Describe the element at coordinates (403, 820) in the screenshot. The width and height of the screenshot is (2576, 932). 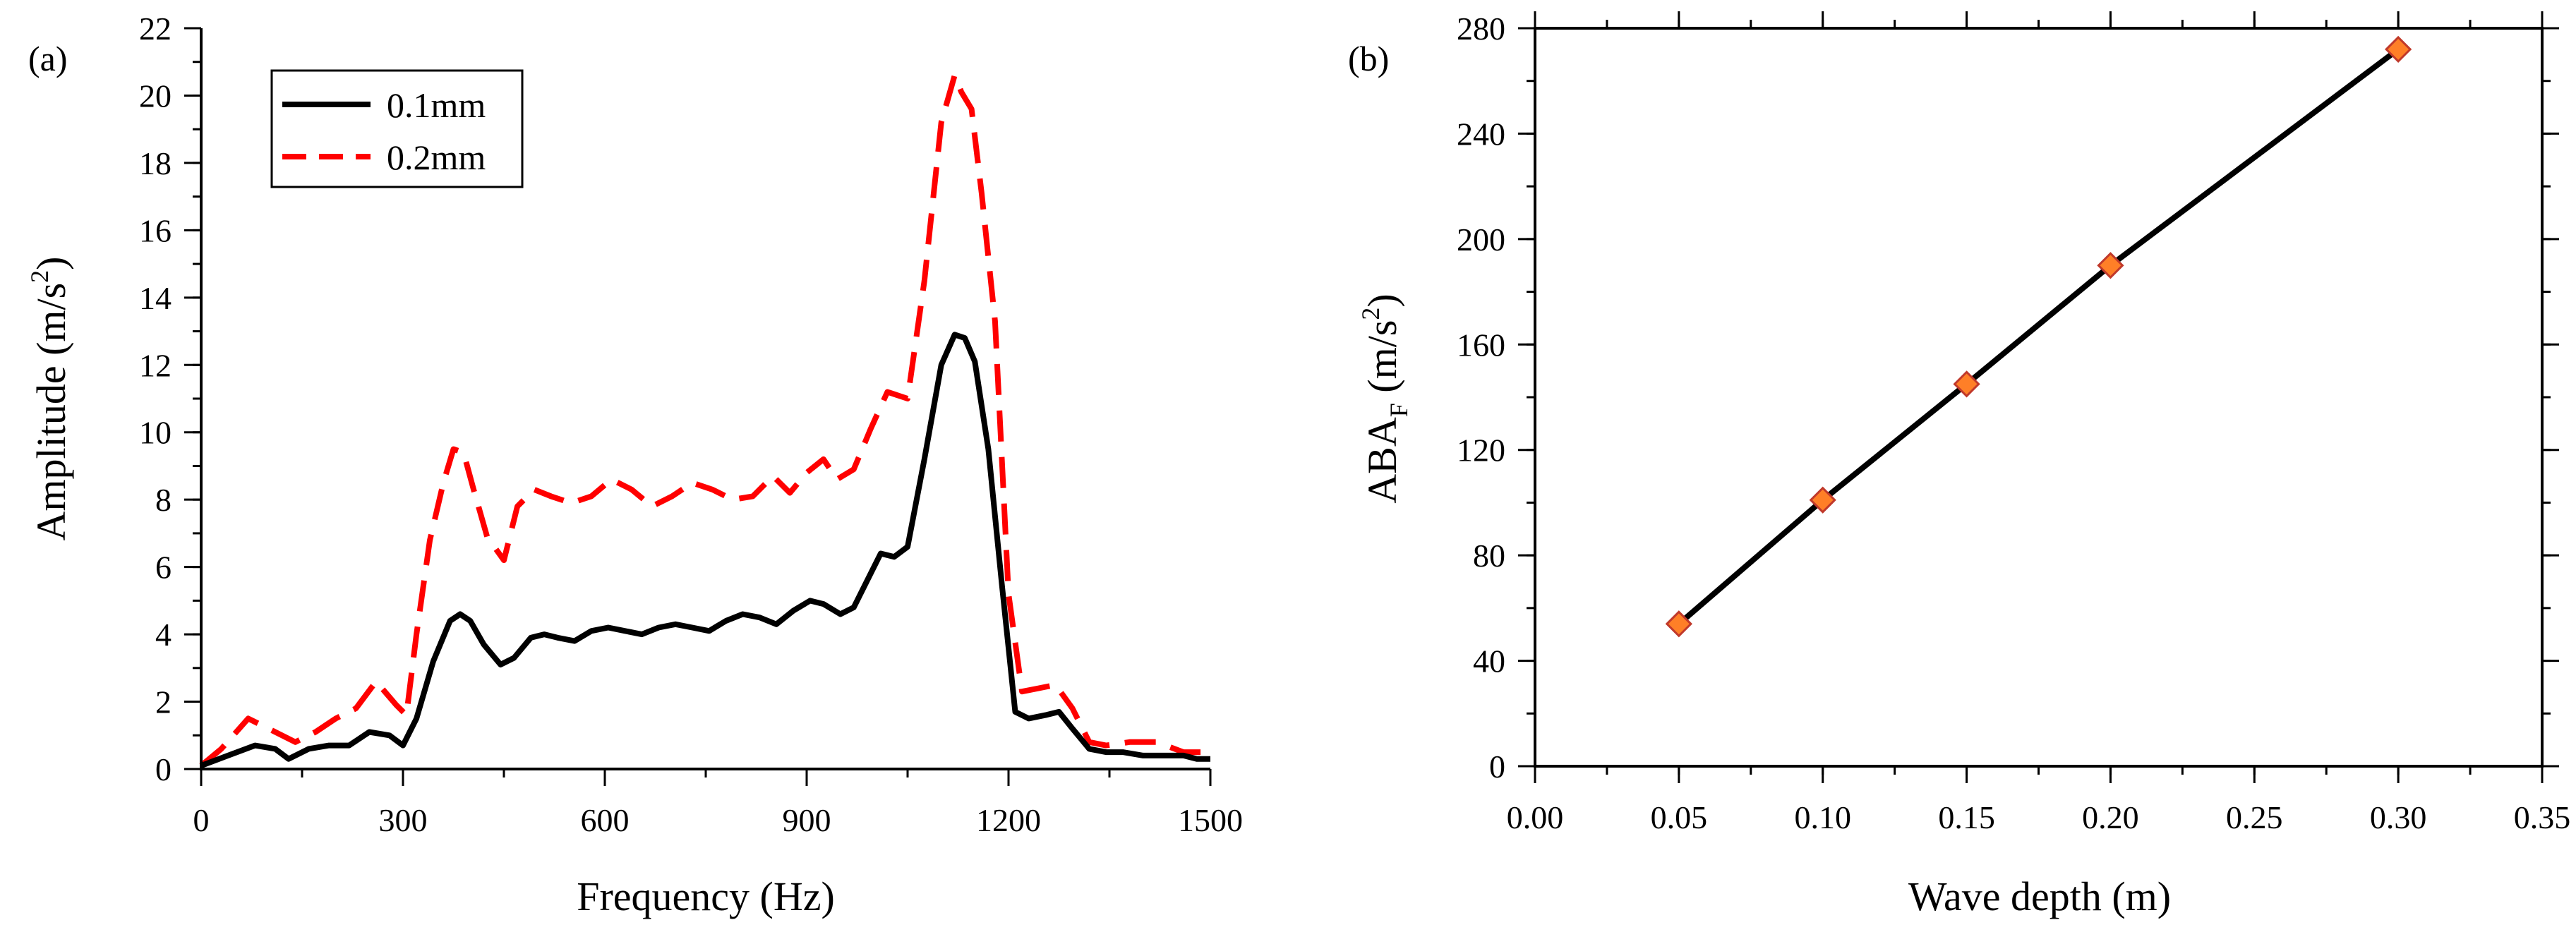
I see `x-tick-label: 300` at that location.